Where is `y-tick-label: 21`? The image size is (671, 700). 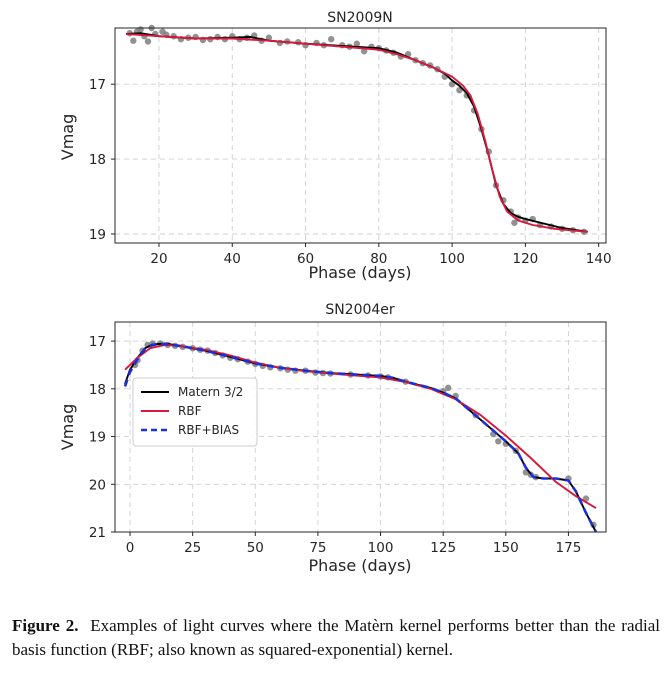
y-tick-label: 21 is located at coordinates (97, 533).